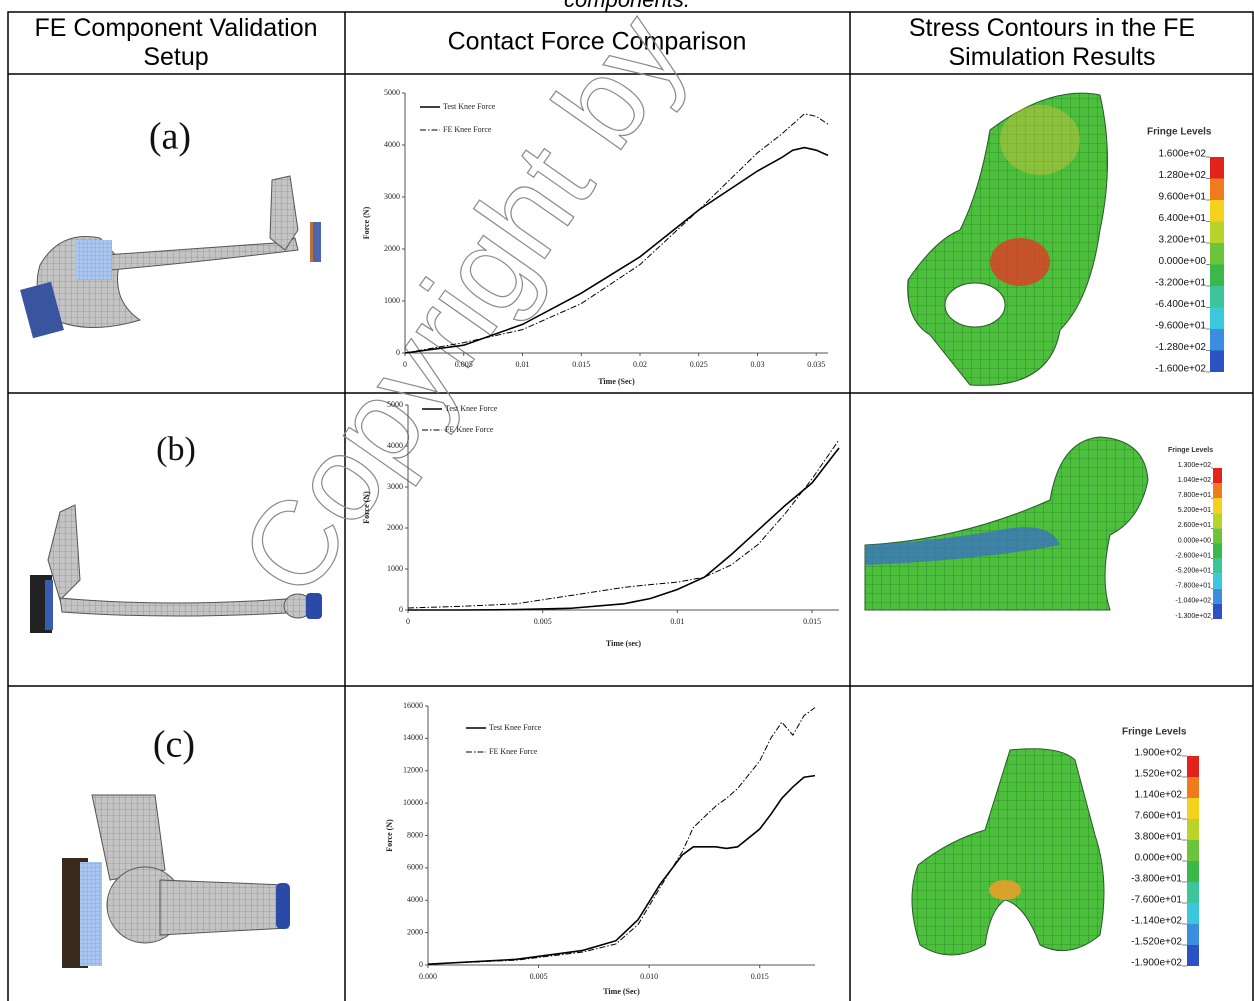 The image size is (1254, 1001). What do you see at coordinates (1156, 963) in the screenshot?
I see `fringe-level: -1.900e+02` at bounding box center [1156, 963].